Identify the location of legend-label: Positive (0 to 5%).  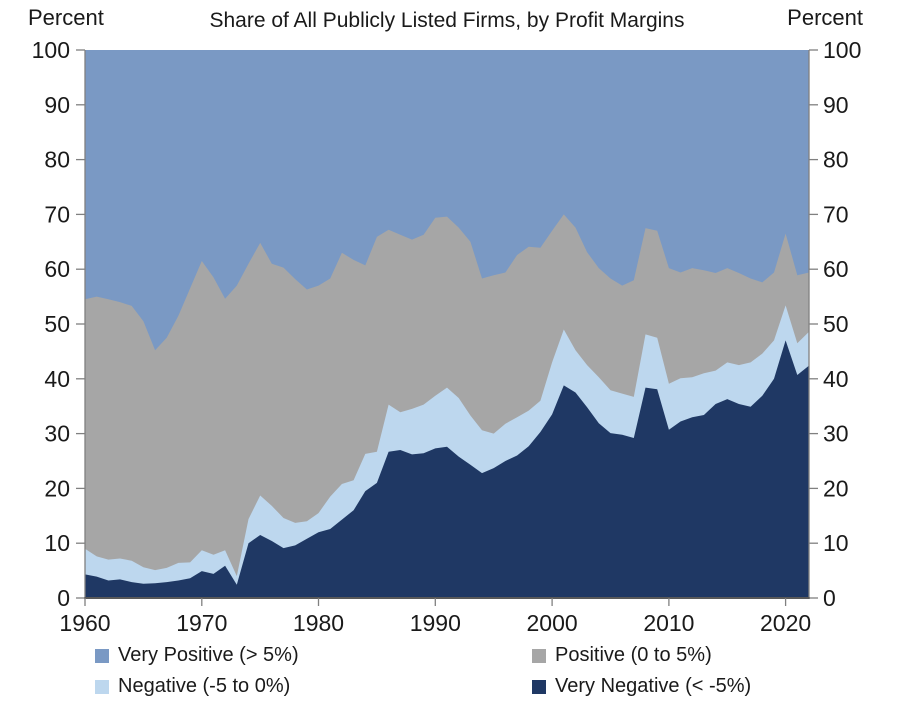
(633, 655).